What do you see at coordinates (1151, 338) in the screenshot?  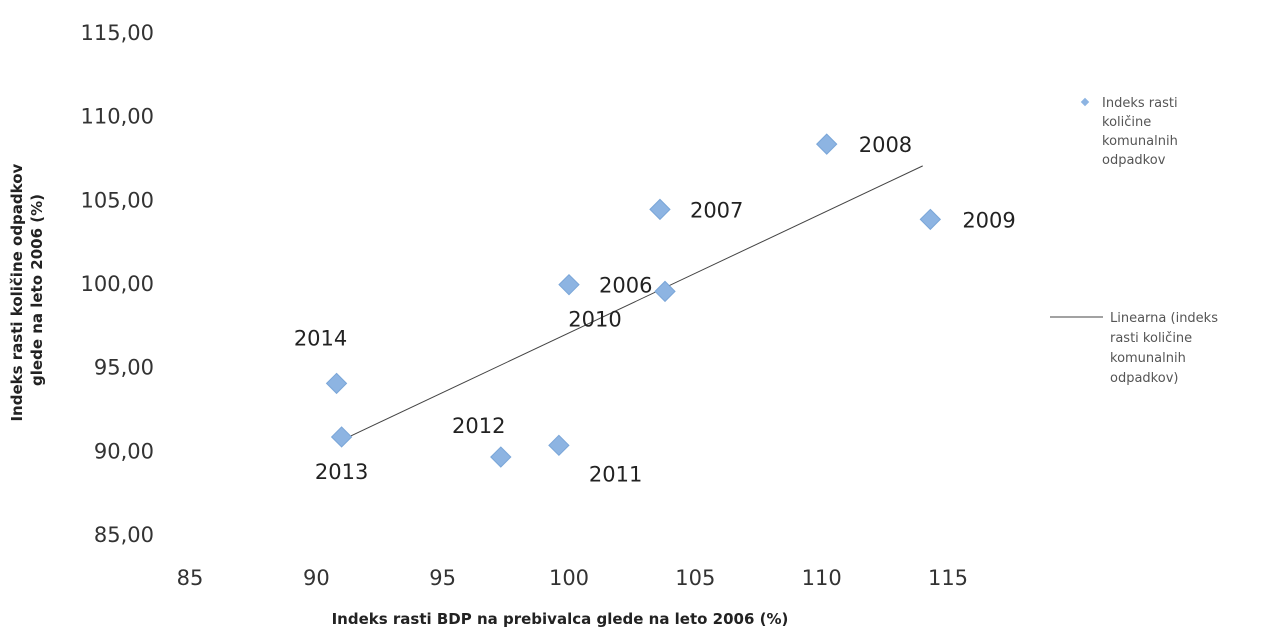 I see `legend-trendline-line-2: rasti količine` at bounding box center [1151, 338].